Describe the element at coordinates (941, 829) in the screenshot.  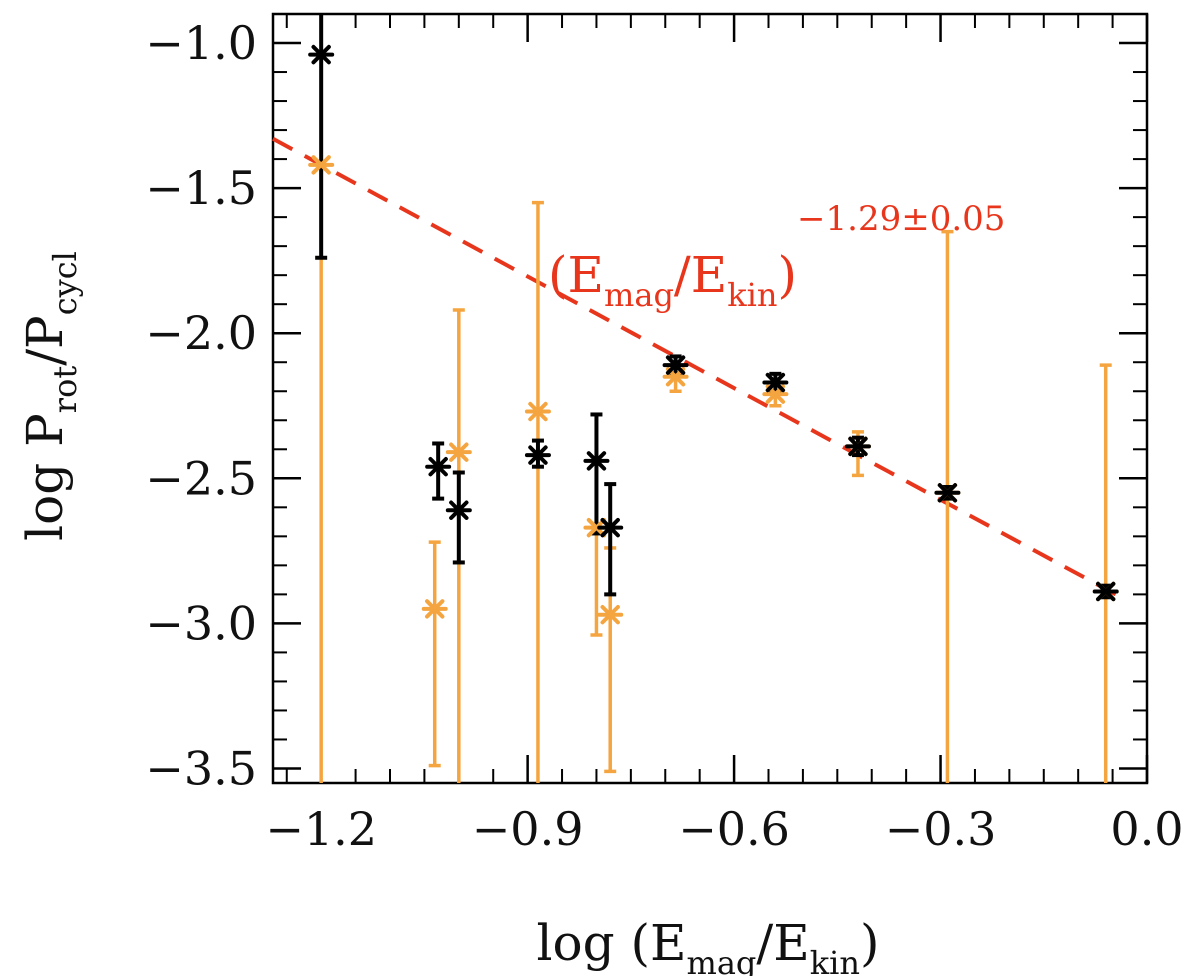
I see `x-tick-label: −0.3` at that location.